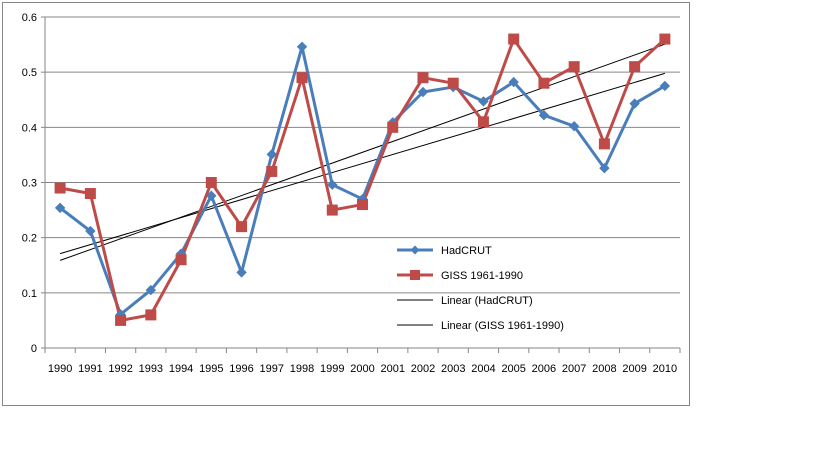 This screenshot has height=460, width=819. What do you see at coordinates (604, 168) in the screenshot?
I see `point-0-2008` at bounding box center [604, 168].